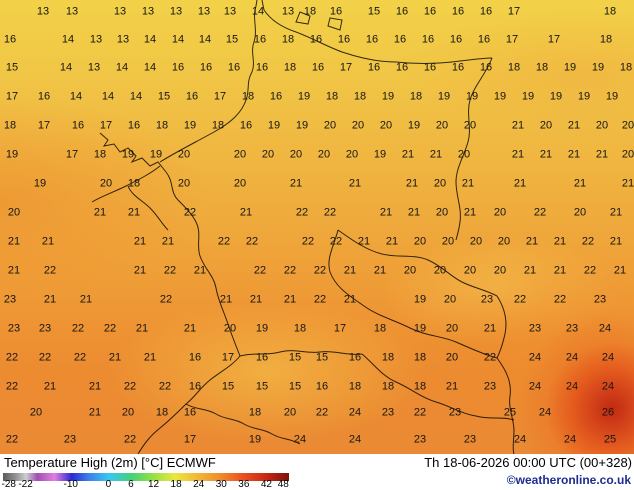  Describe the element at coordinates (283, 484) in the screenshot. I see `scale-tick-label: 48` at that location.